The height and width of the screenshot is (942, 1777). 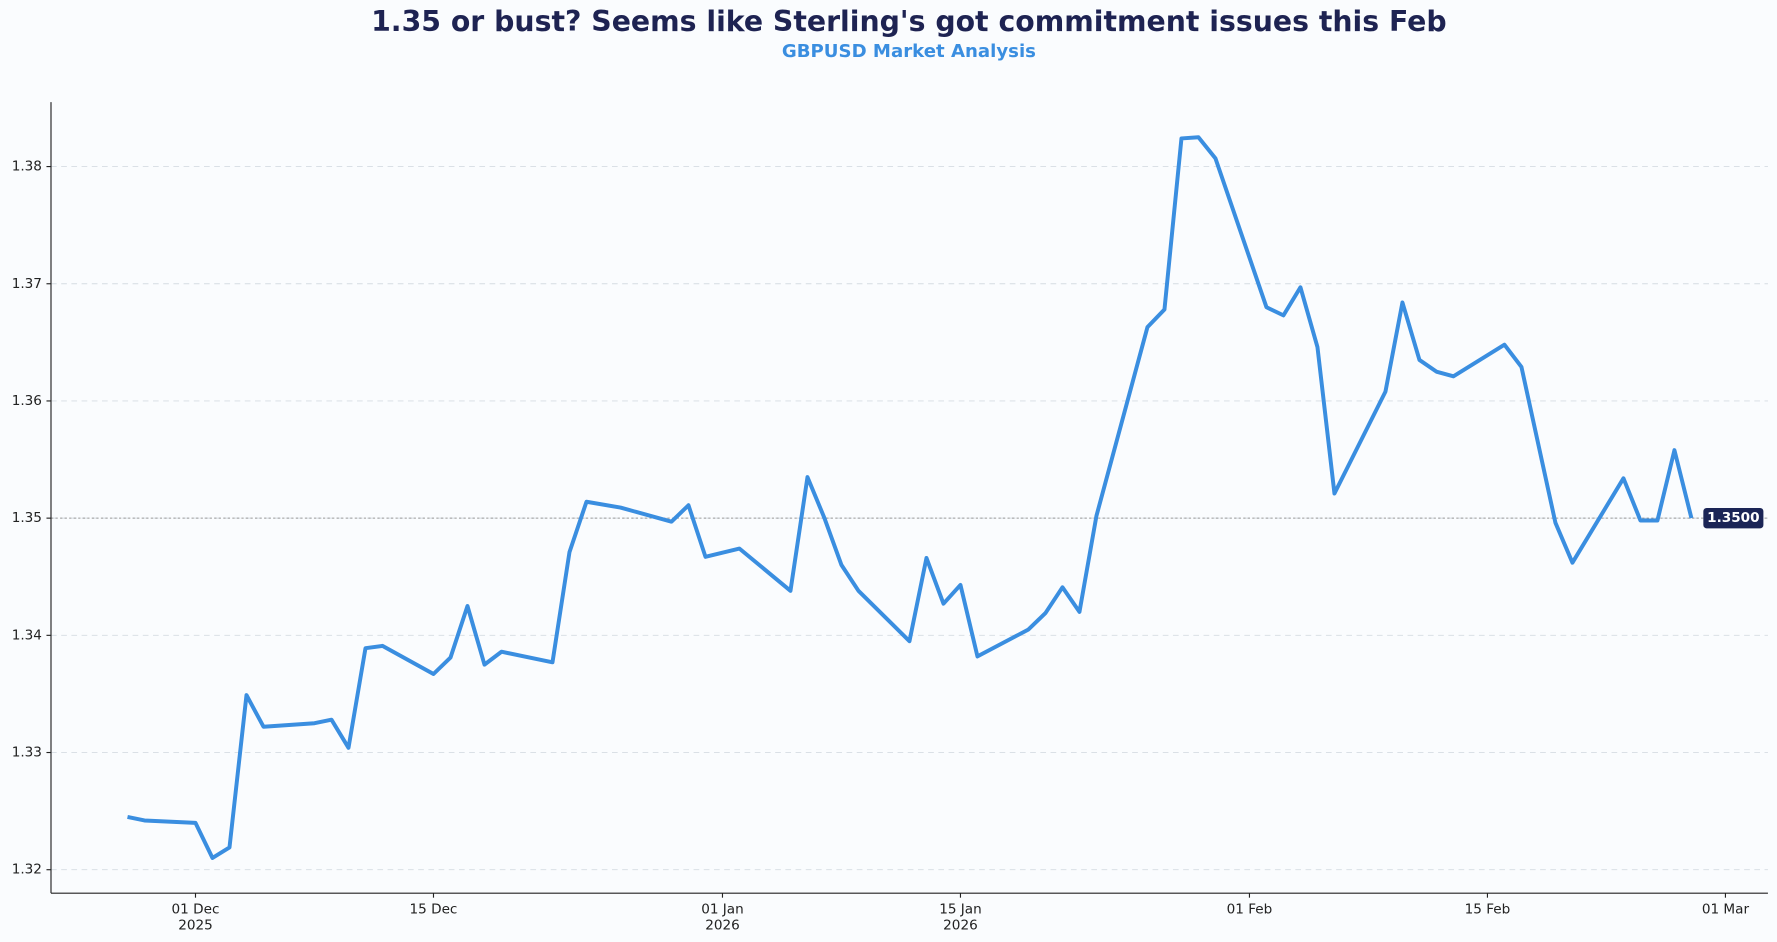 I want to click on x-tick-label: 01 Mar, so click(x=1726, y=910).